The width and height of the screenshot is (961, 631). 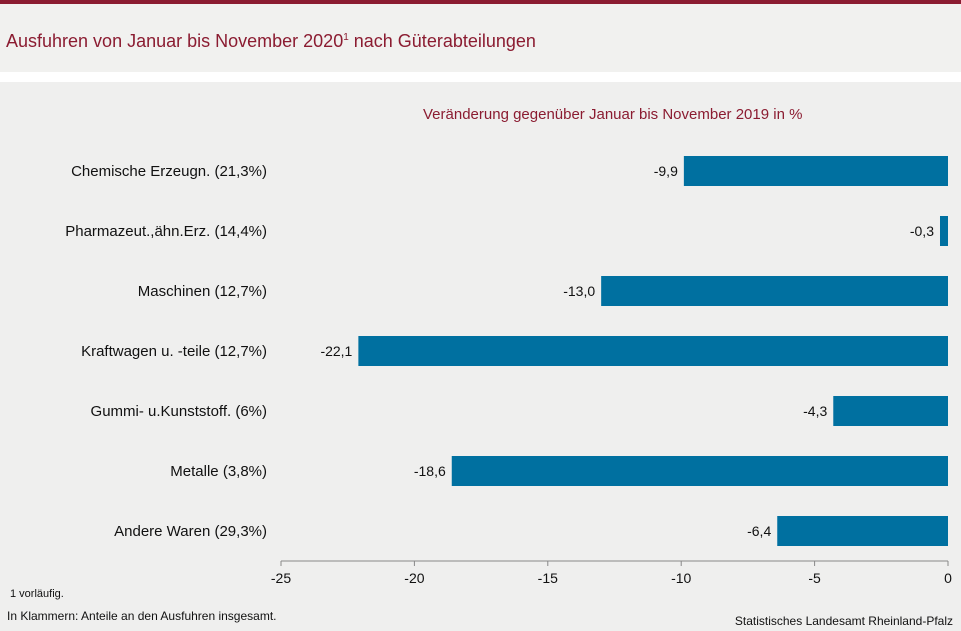 What do you see at coordinates (37, 594) in the screenshot?
I see `footnote: 1 vorläufig.` at bounding box center [37, 594].